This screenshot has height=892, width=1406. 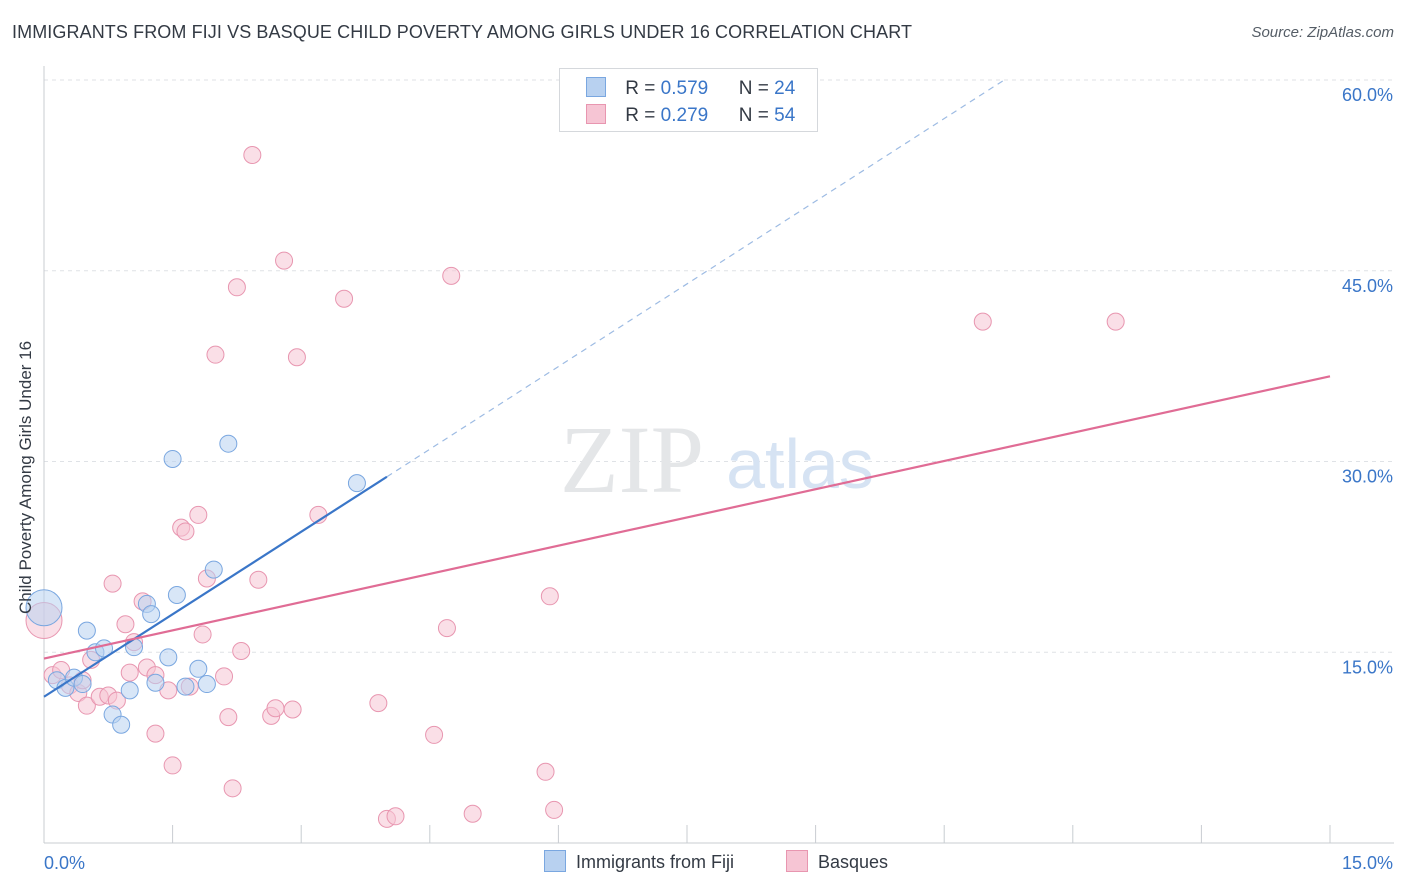 I want to click on x-tick-label: 15.0%, so click(x=1367, y=863).